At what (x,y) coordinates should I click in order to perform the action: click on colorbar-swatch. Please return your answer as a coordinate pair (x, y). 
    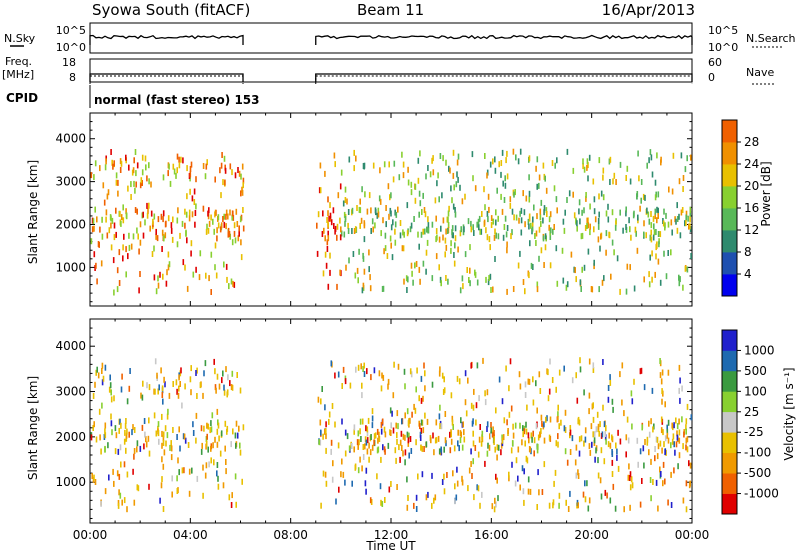
    Looking at the image, I should click on (729, 361).